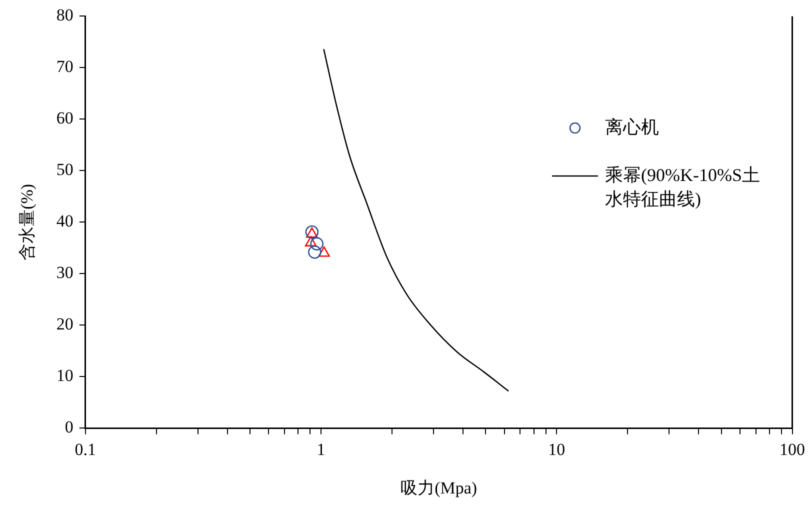 The width and height of the screenshot is (811, 515). I want to click on y-tick-label: 10, so click(65, 376).